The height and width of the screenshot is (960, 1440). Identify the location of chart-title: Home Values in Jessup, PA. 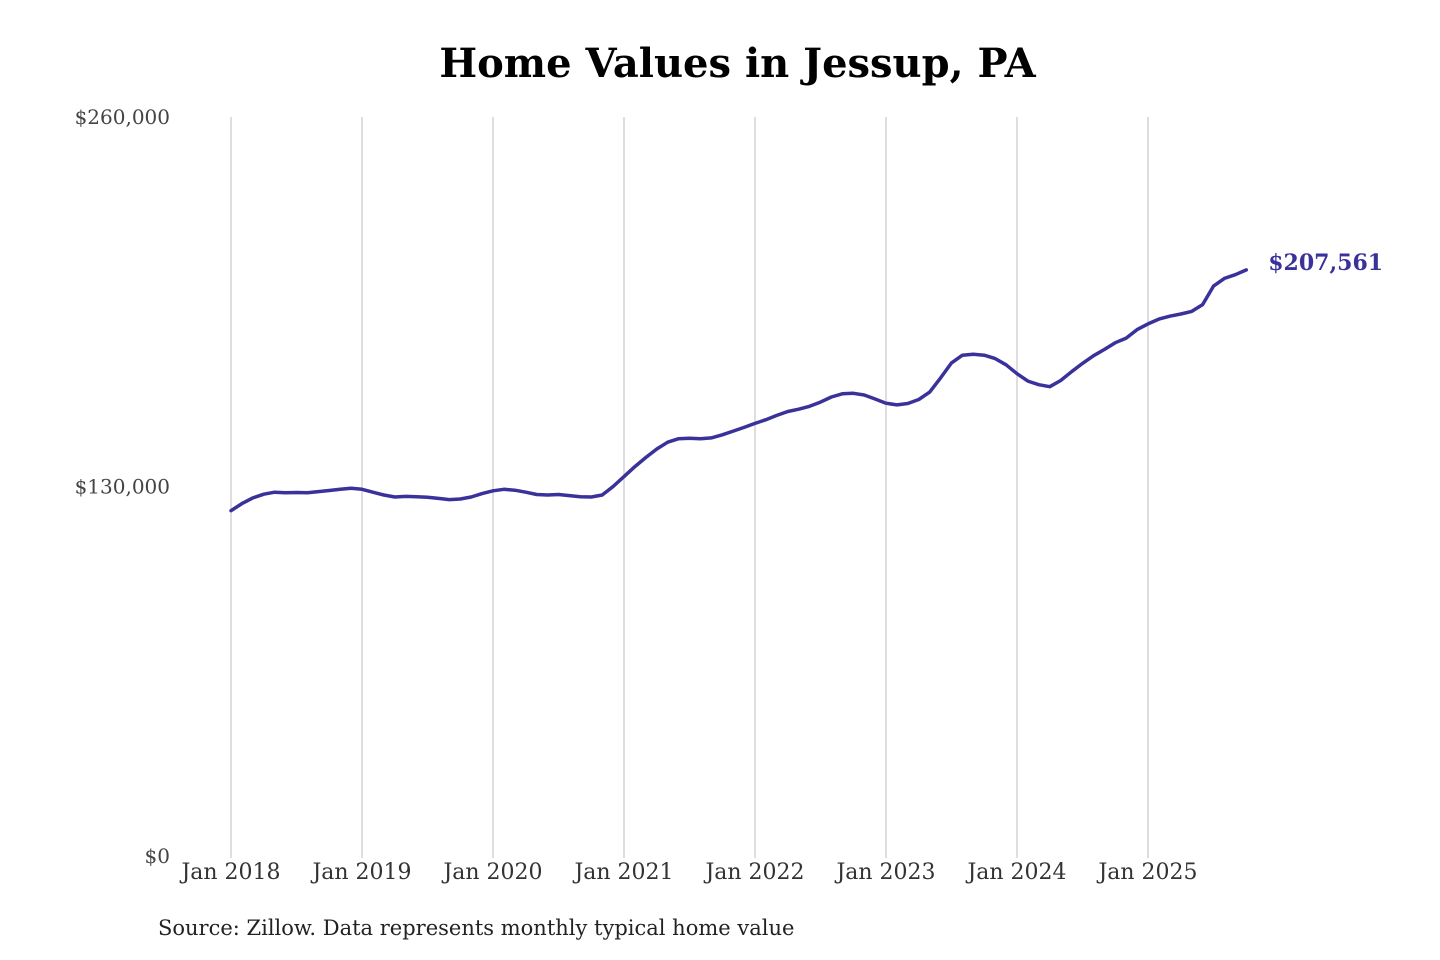
(737, 63).